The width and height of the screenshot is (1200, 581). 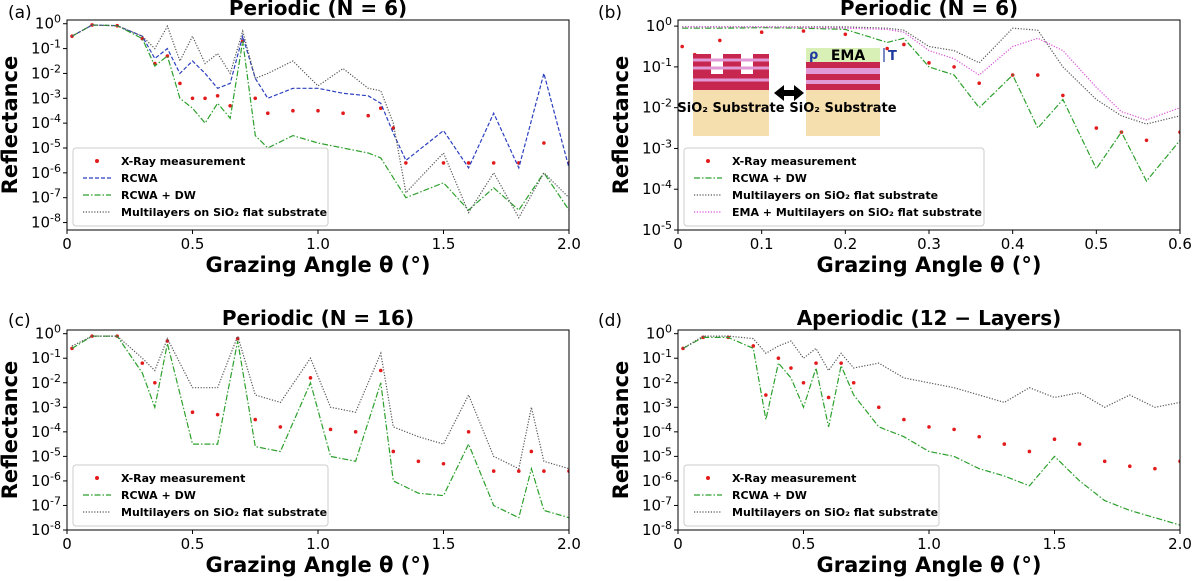 What do you see at coordinates (1180, 544) in the screenshot?
I see `x-tick-label: 2.0` at bounding box center [1180, 544].